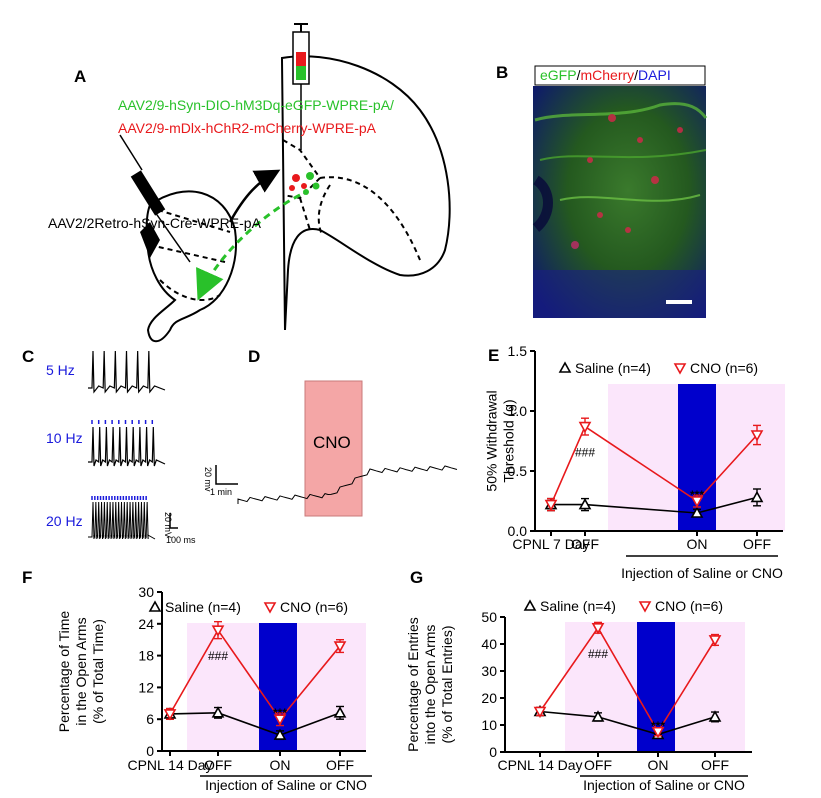 The width and height of the screenshot is (821, 798). What do you see at coordinates (492, 440) in the screenshot?
I see `y-axis-label: 50% Withdrawal` at bounding box center [492, 440].